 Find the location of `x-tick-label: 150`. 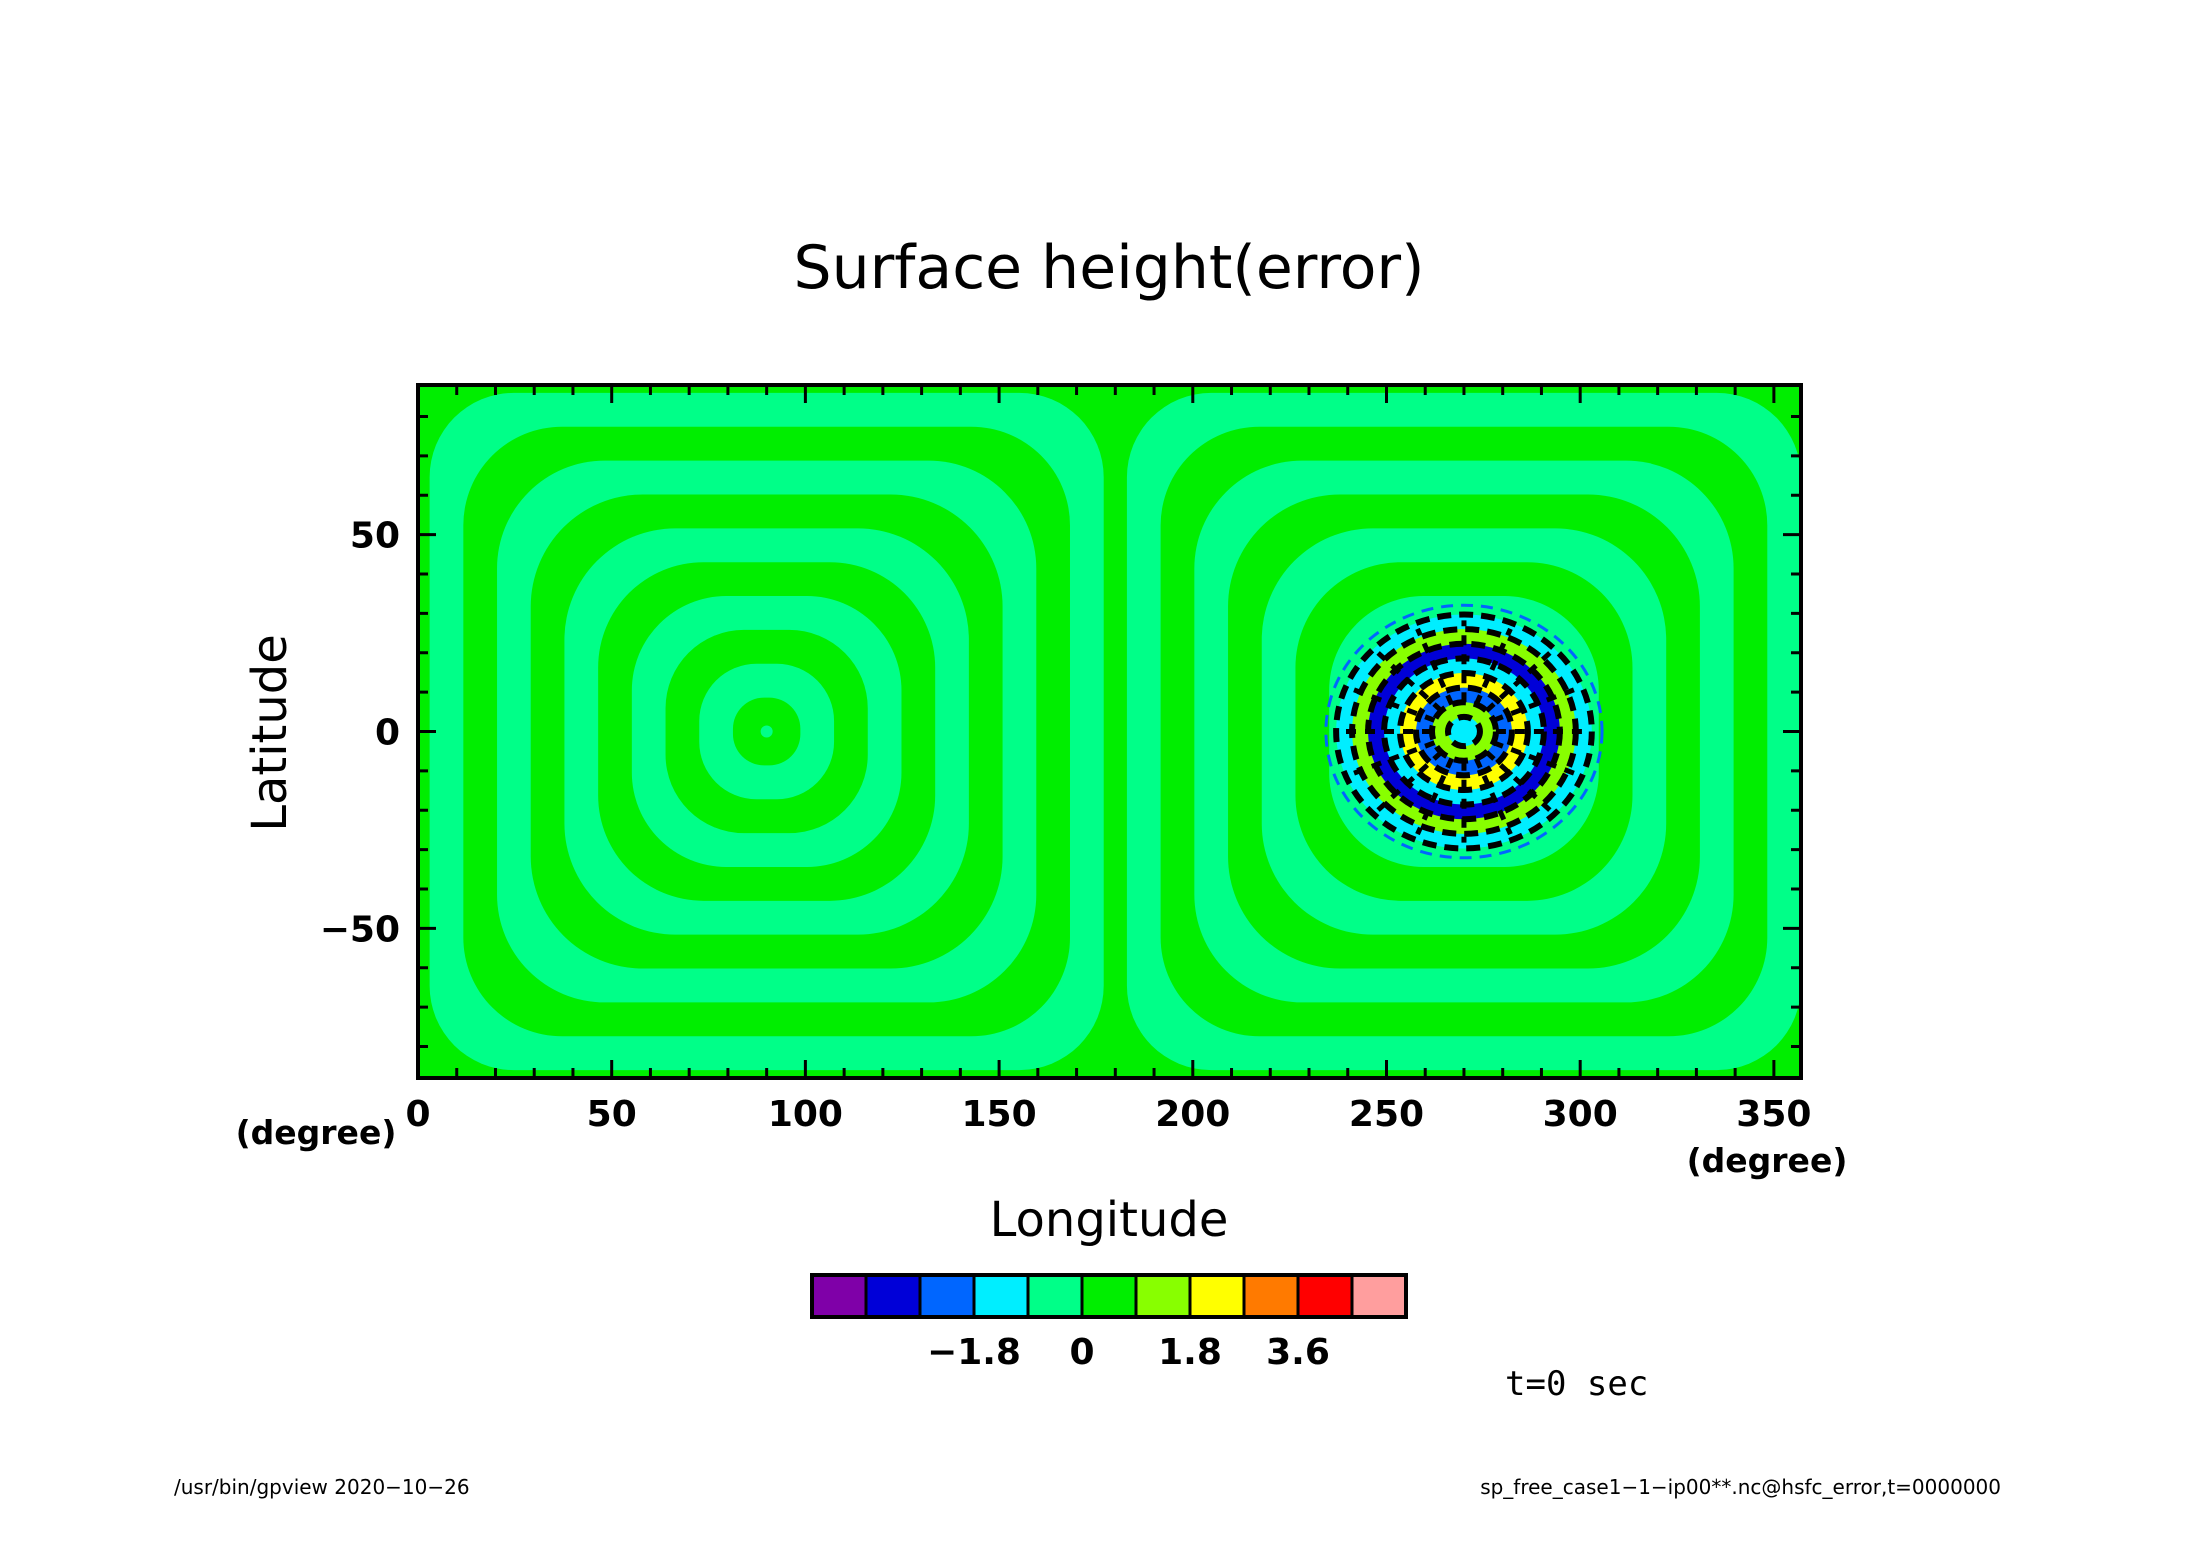

x-tick-label: 150 is located at coordinates (999, 1114).